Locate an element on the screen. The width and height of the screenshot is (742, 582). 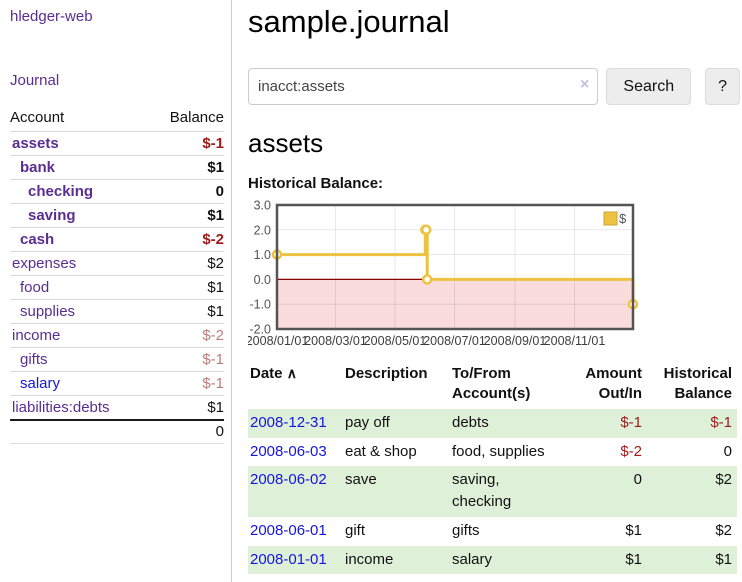
transaction-row: 2008-06-01 gift gifts $1 $2 is located at coordinates (492, 531).